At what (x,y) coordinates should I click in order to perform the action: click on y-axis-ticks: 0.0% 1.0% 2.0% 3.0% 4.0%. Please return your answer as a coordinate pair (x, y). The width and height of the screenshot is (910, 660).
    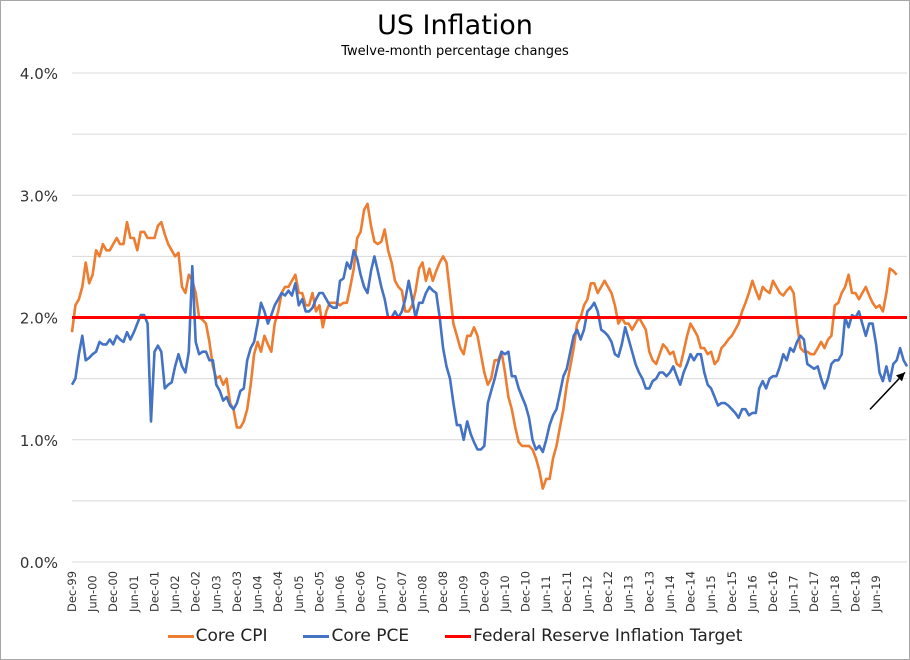
    Looking at the image, I should click on (39, 318).